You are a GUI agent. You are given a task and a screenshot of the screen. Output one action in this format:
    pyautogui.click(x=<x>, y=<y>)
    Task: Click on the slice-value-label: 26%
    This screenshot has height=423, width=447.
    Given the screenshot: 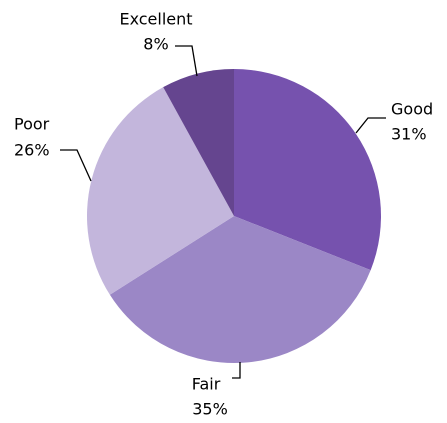 What is the action you would take?
    pyautogui.click(x=32, y=150)
    